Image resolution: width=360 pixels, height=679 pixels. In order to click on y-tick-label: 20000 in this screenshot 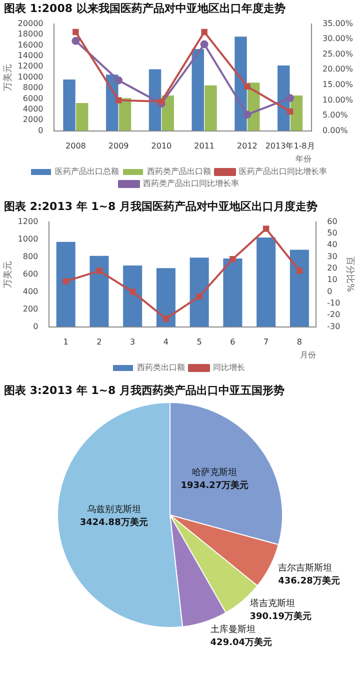, I will do `click(31, 23)`.